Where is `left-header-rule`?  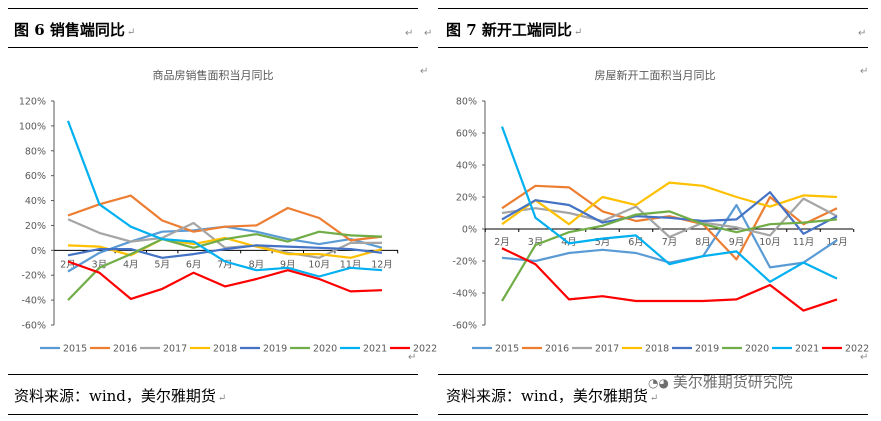
left-header-rule is located at coordinates (213, 47).